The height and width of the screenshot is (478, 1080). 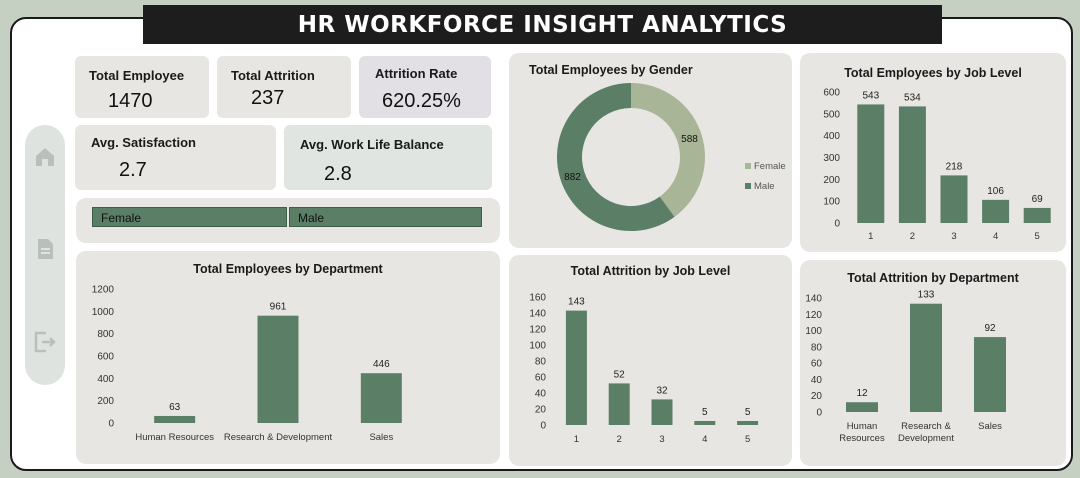 I want to click on sidebar-nav, so click(x=45, y=255).